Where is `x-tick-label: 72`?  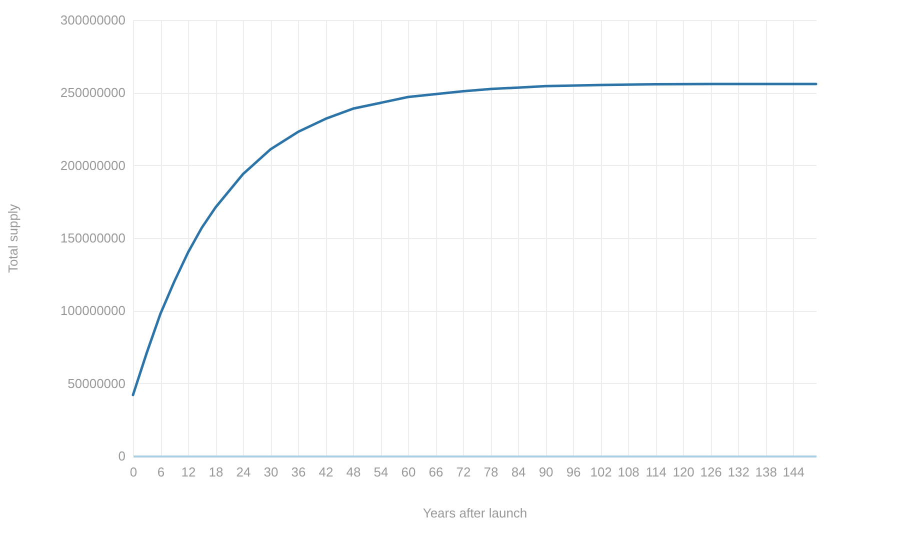
x-tick-label: 72 is located at coordinates (463, 472).